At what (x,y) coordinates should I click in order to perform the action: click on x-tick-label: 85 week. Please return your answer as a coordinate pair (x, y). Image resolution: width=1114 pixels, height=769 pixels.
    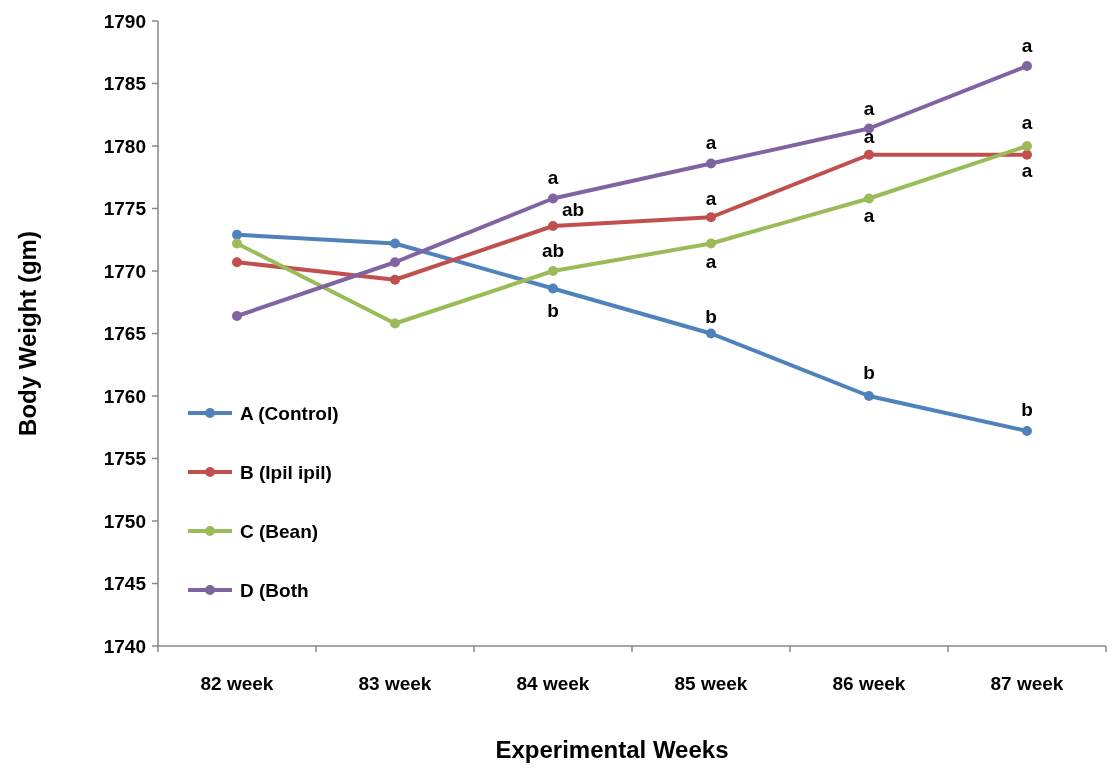
    Looking at the image, I should click on (711, 683).